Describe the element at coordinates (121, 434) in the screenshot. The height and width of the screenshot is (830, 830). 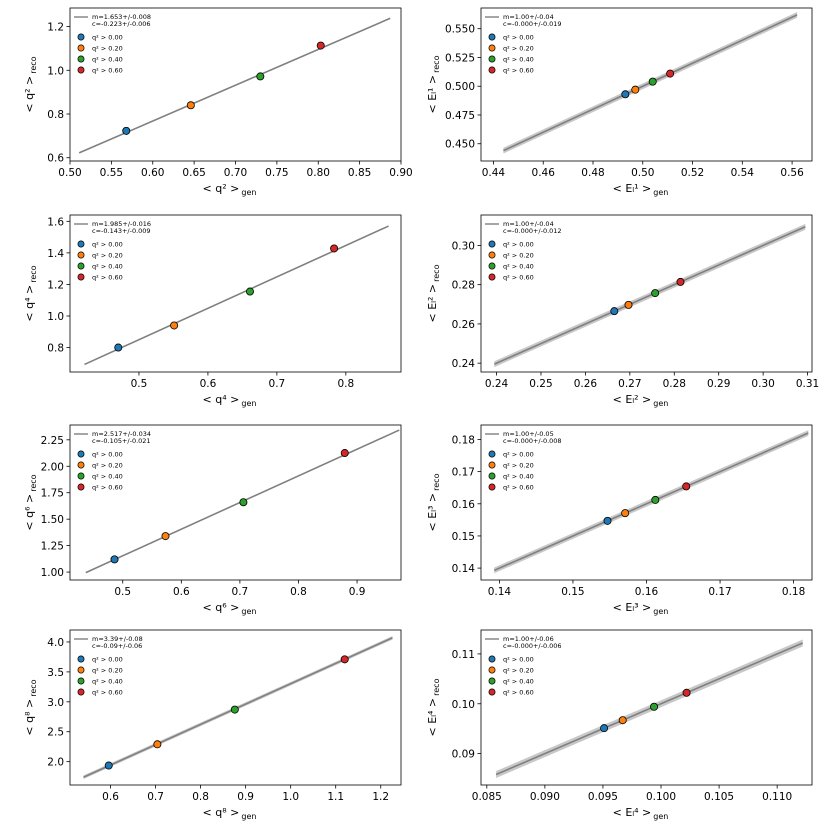
I see `fit-parameter-m: m=2.517+/-0.034` at that location.